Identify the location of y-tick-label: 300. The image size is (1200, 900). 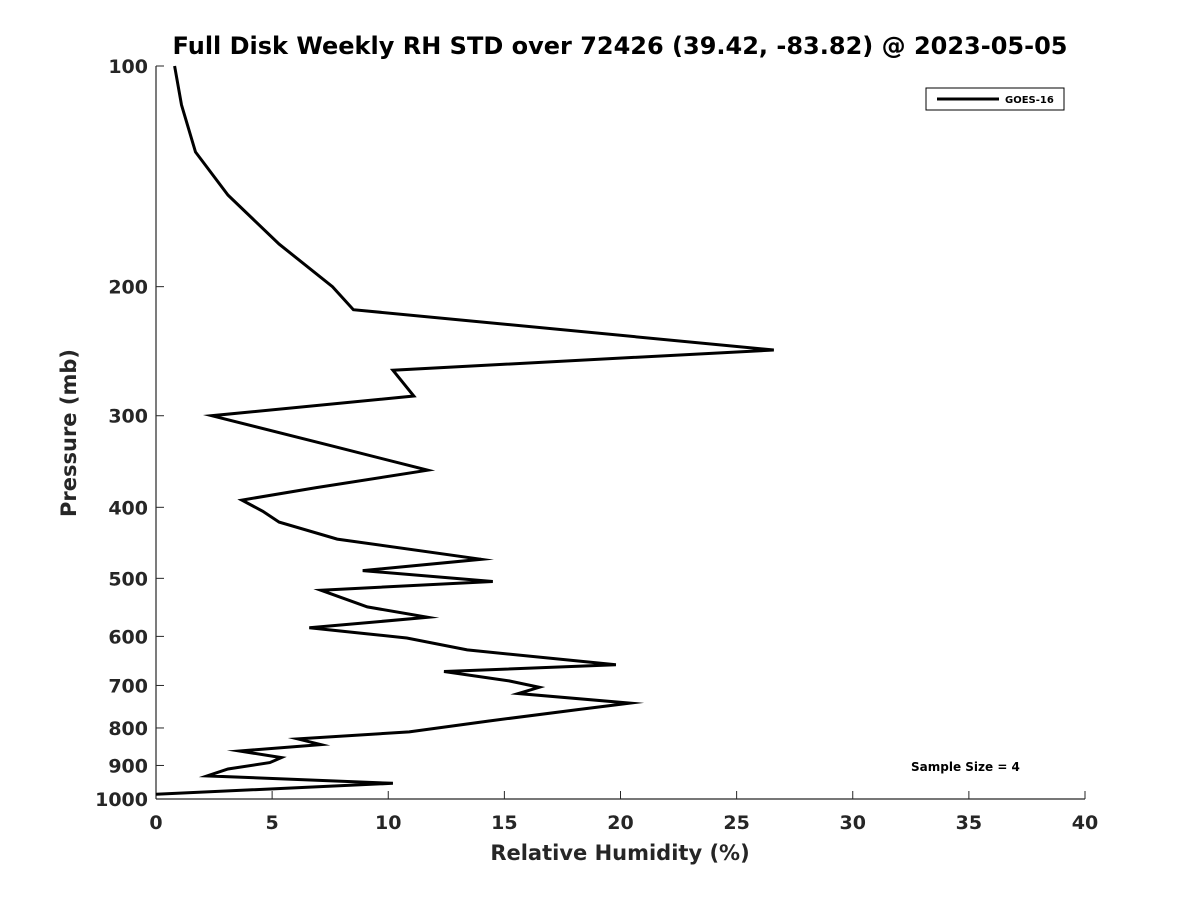
(128, 417).